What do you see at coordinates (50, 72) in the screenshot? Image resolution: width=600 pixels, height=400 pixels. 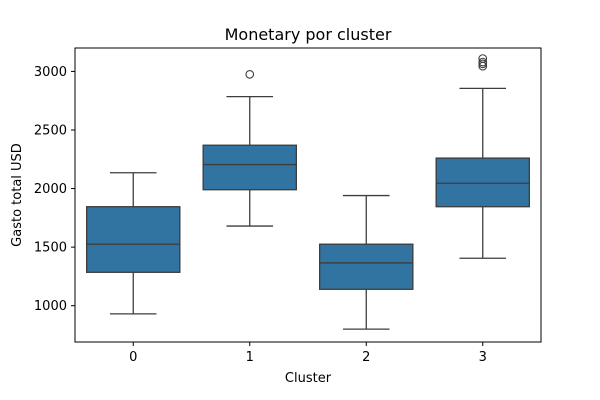 I see `y-tick-label: 3000` at bounding box center [50, 72].